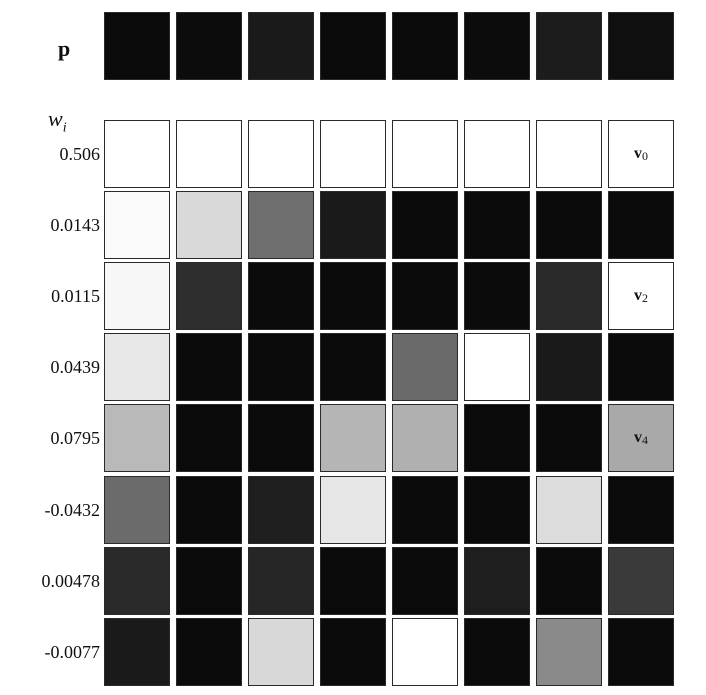 This screenshot has height=695, width=706. I want to click on weight-label: 0.0143, so click(75, 225).